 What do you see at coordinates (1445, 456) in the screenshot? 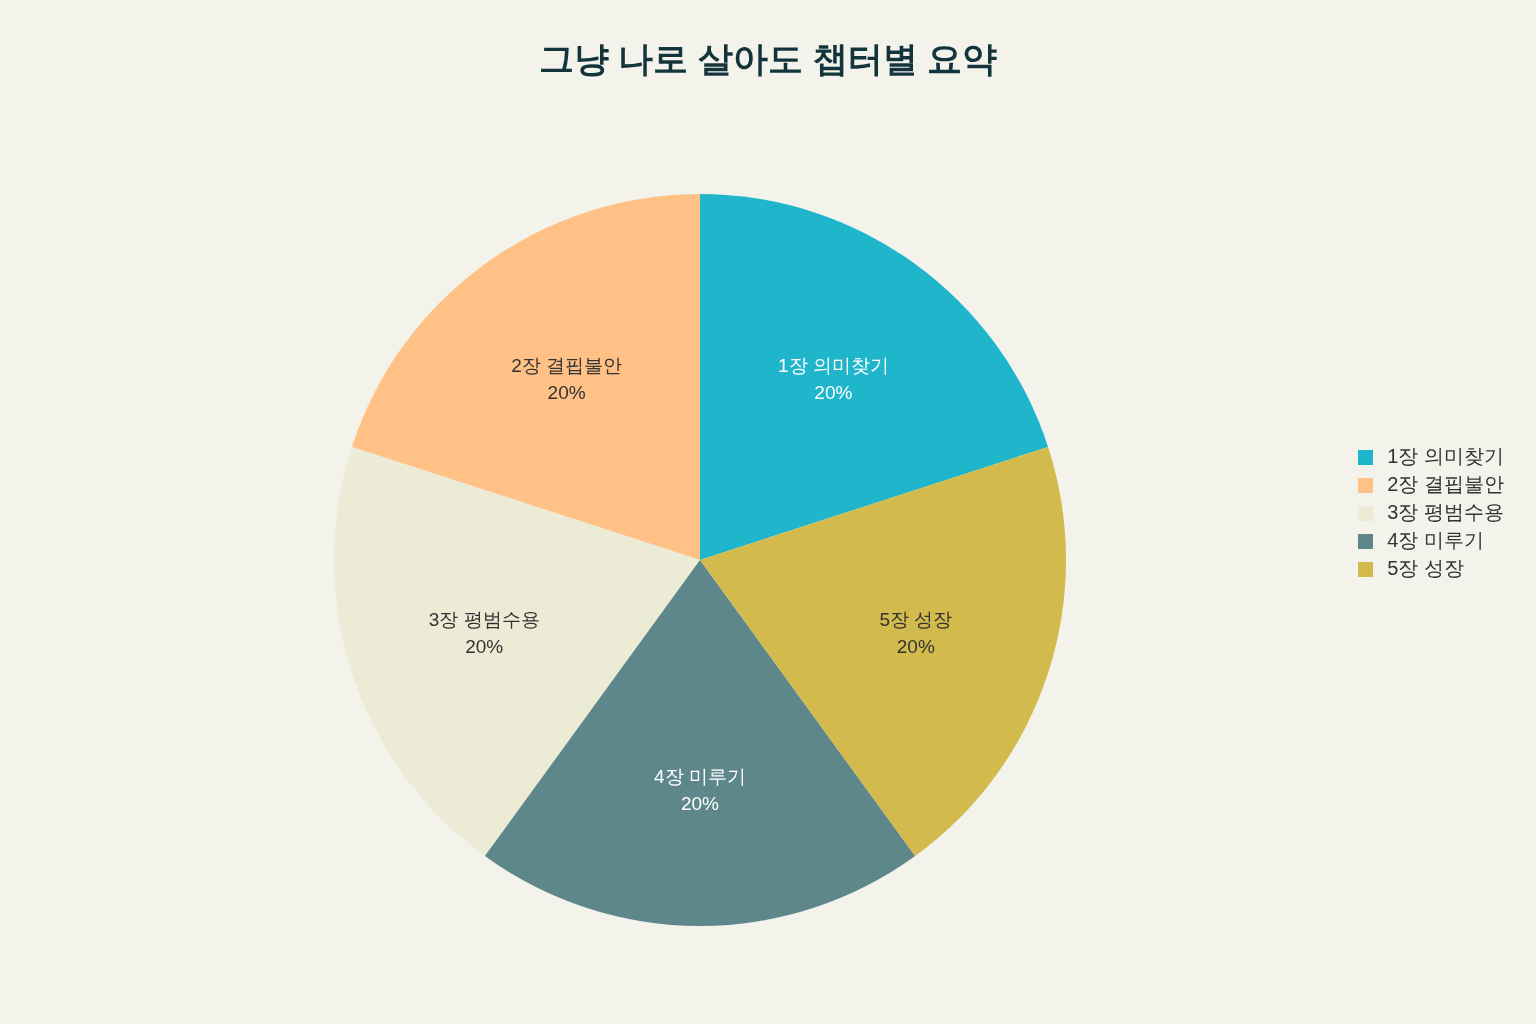
I see `legend-label: 1장 의미찾기` at bounding box center [1445, 456].